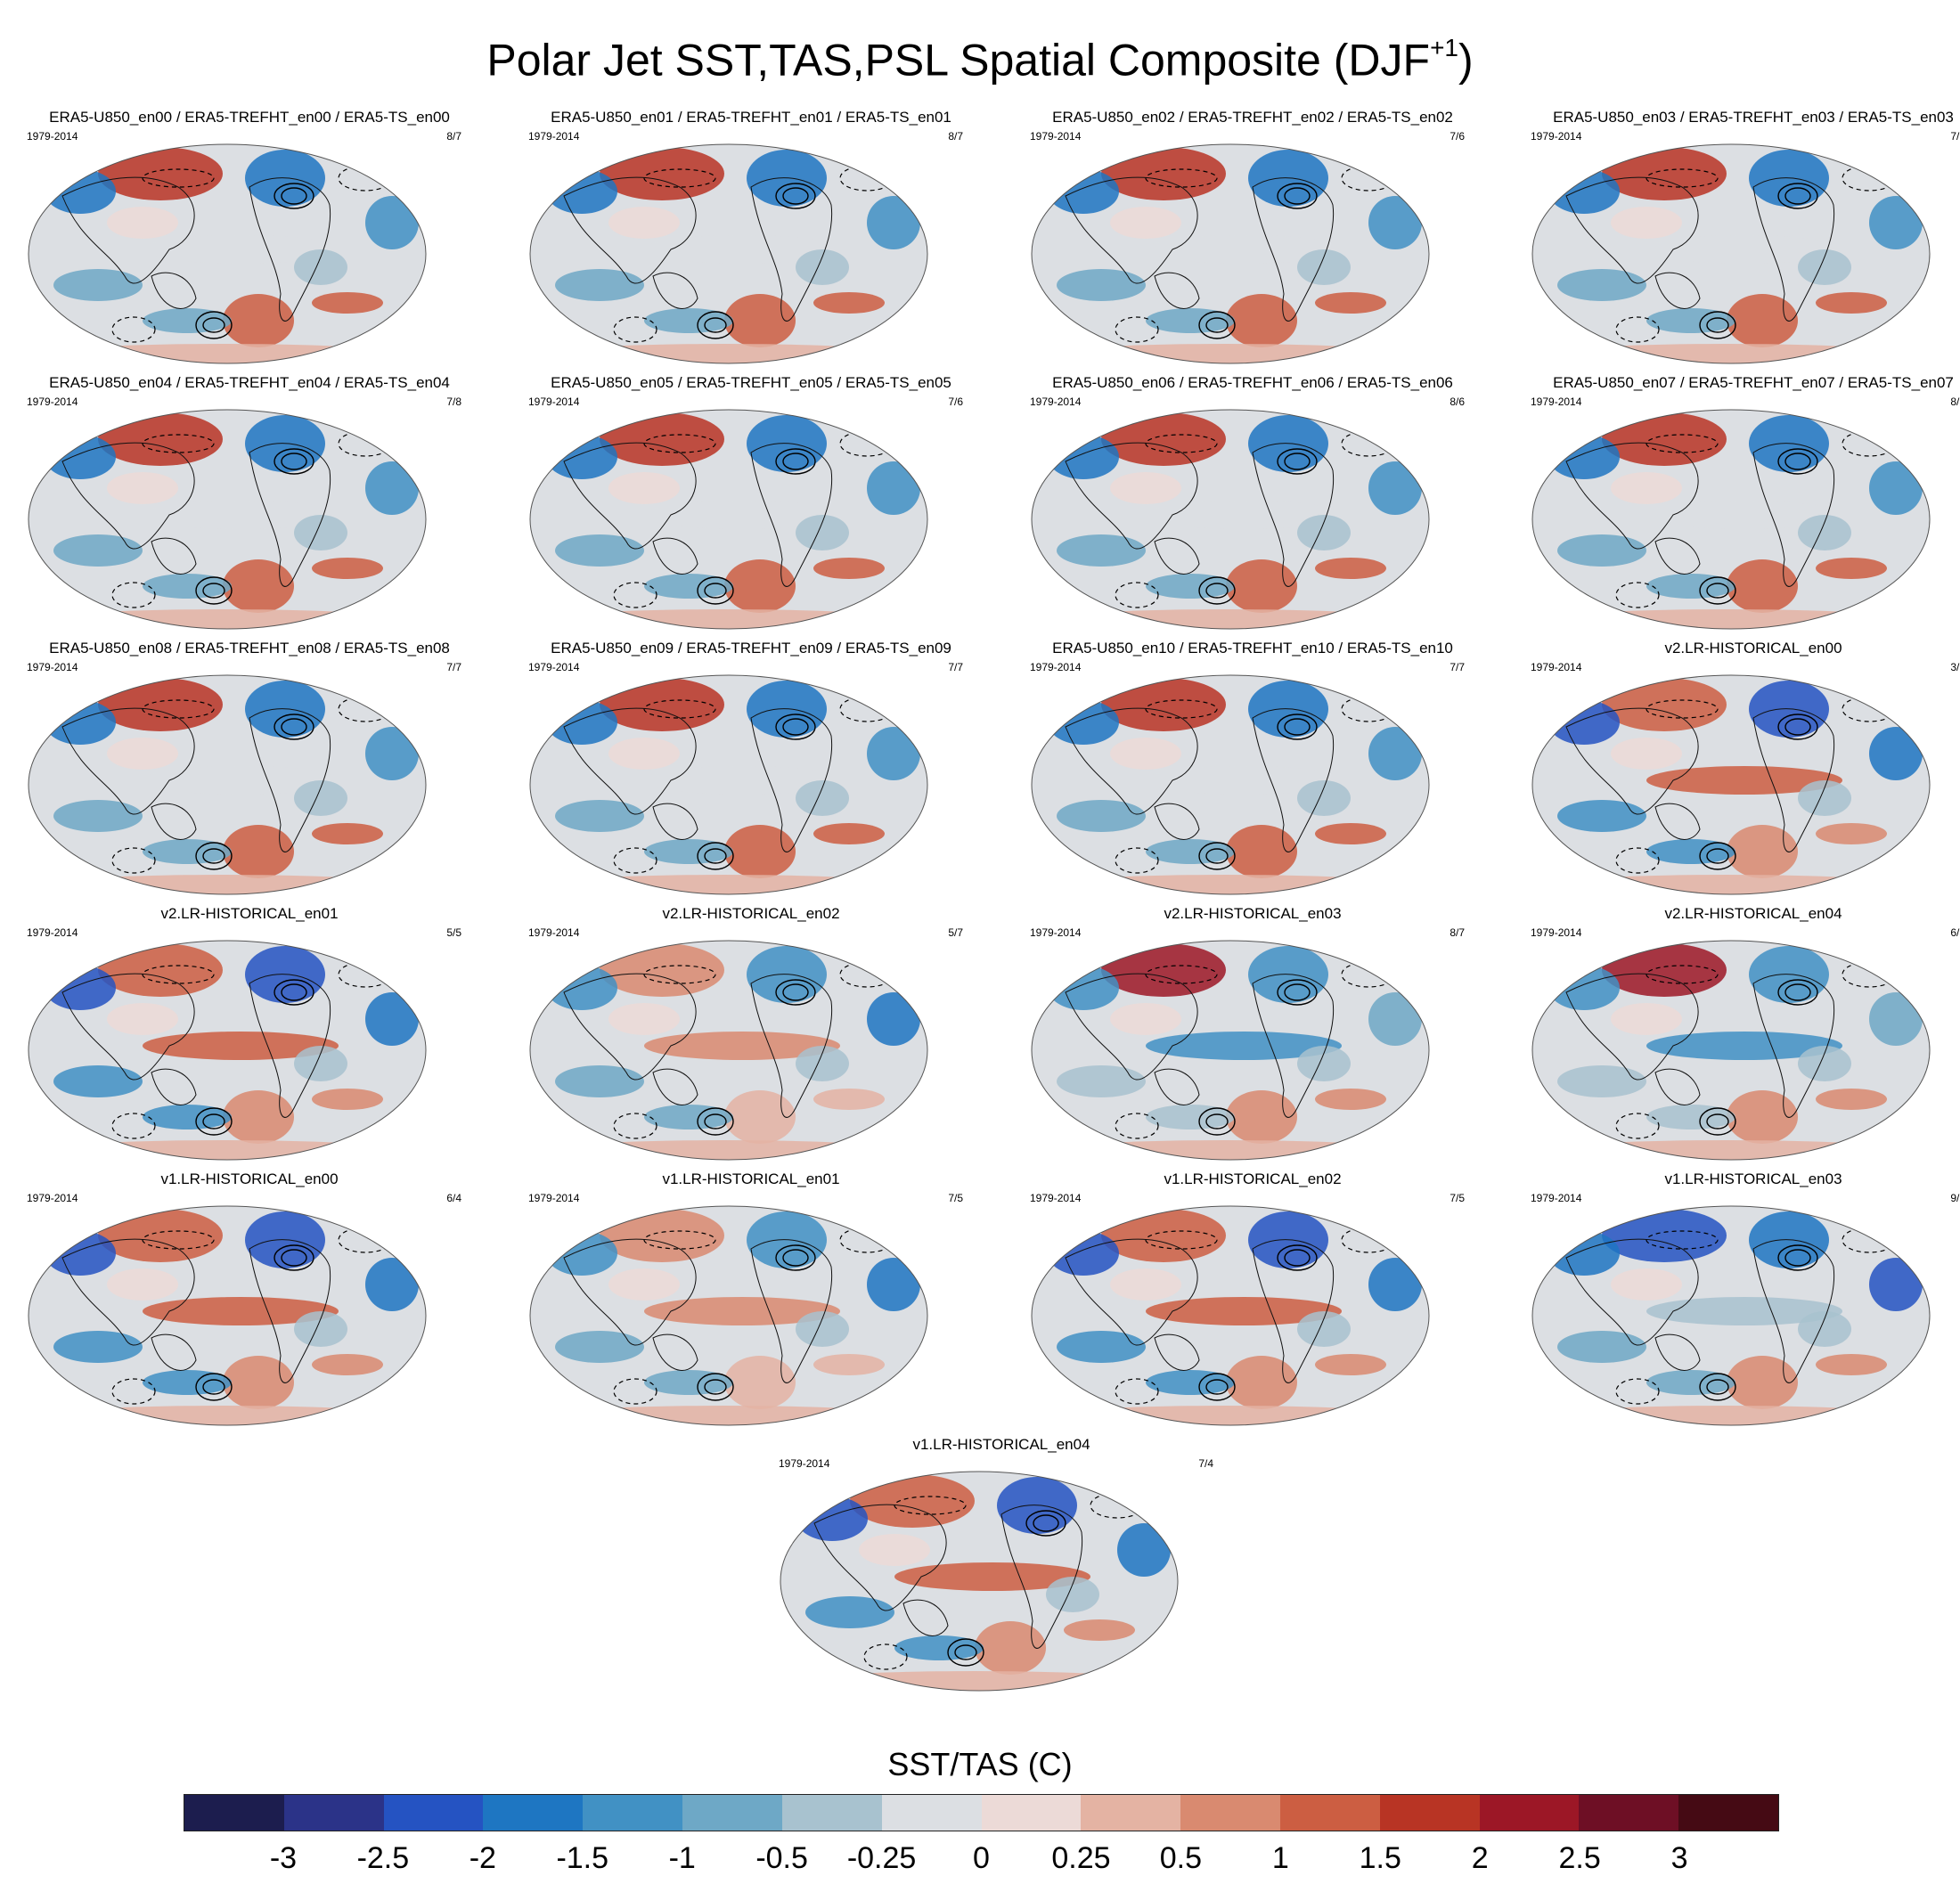 The height and width of the screenshot is (1892, 1960). What do you see at coordinates (453, 932) in the screenshot?
I see `panel-count: 5/5` at bounding box center [453, 932].